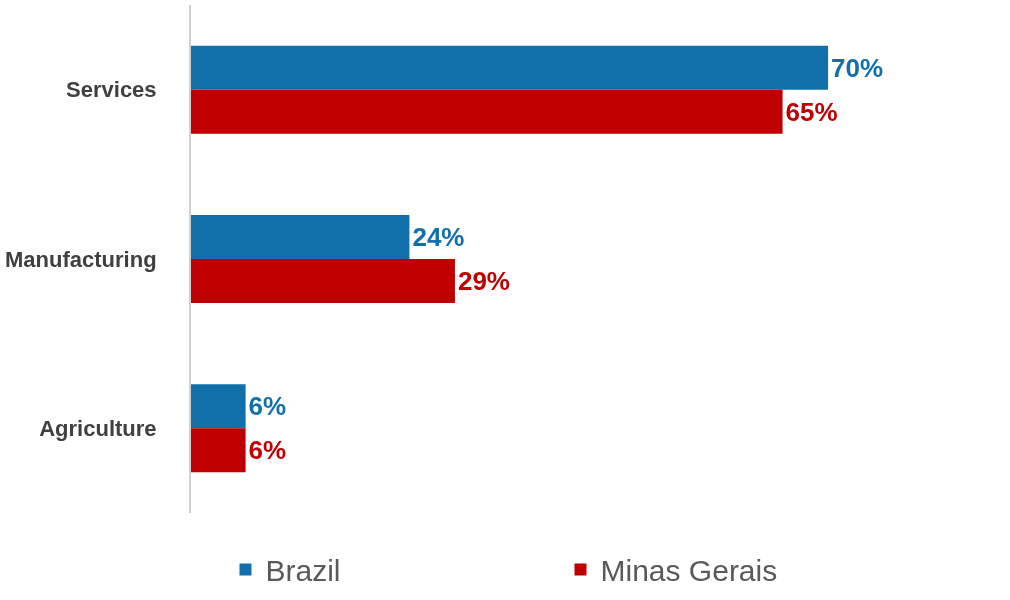 The width and height of the screenshot is (1010, 600). I want to click on legend-label: Brazil, so click(303, 571).